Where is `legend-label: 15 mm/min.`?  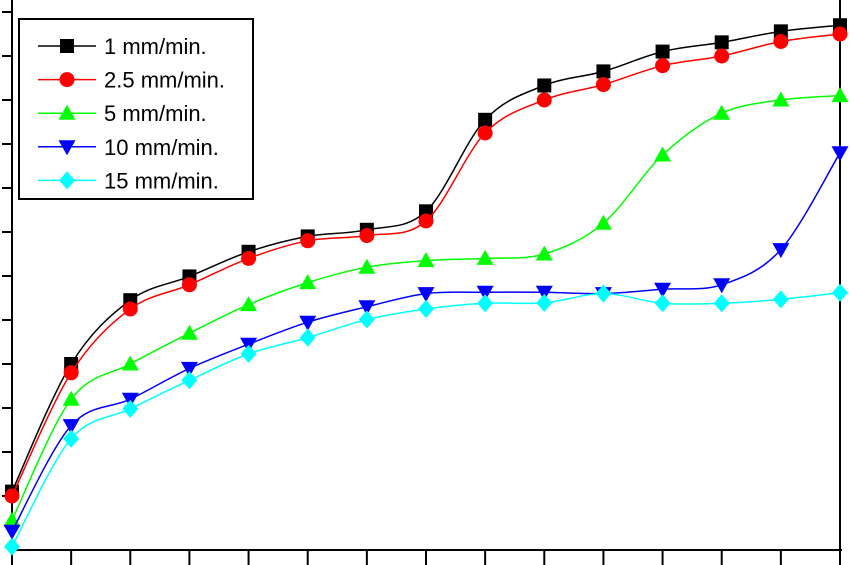
legend-label: 15 mm/min. is located at coordinates (161, 180).